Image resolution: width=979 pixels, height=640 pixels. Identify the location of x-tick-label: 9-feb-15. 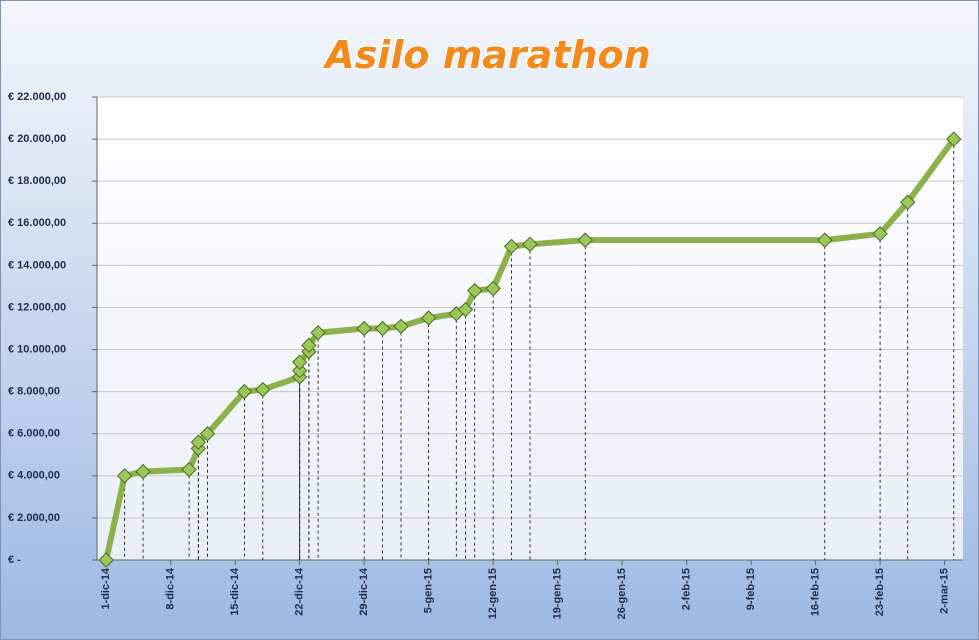
(751, 589).